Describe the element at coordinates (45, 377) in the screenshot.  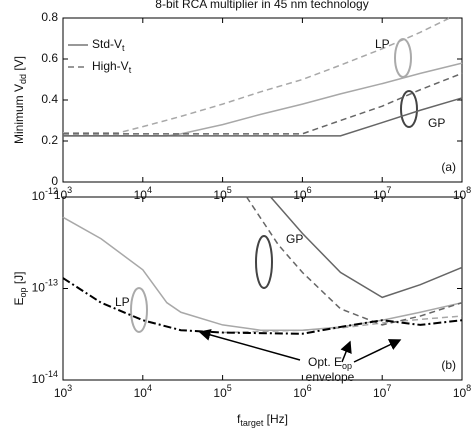
I see `y-tick-label: 10-14` at that location.